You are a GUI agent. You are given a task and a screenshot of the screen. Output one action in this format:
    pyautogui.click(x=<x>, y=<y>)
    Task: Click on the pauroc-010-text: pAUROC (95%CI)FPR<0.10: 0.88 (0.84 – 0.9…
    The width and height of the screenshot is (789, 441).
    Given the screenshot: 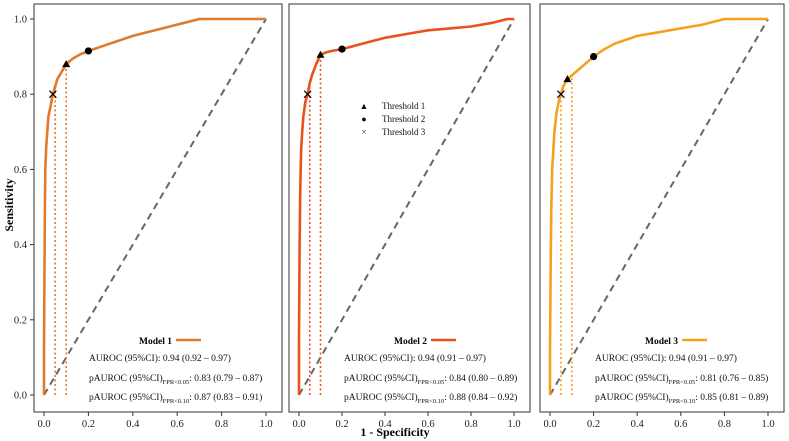 What is the action you would take?
    pyautogui.click(x=430, y=398)
    